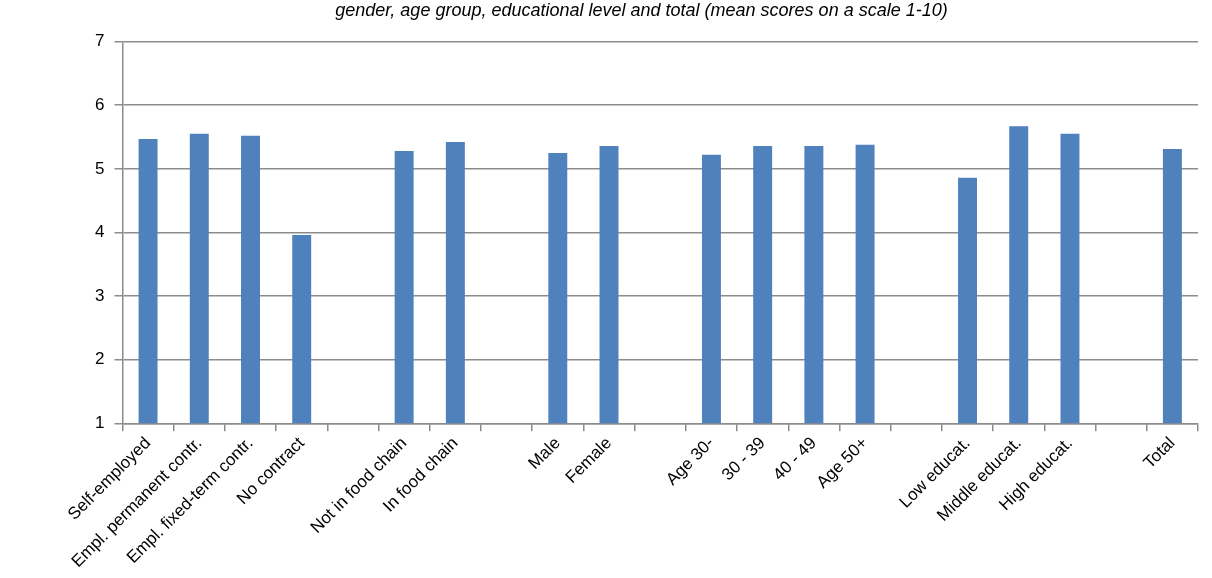 The height and width of the screenshot is (578, 1212). I want to click on y-tick-label: 4, so click(99, 232).